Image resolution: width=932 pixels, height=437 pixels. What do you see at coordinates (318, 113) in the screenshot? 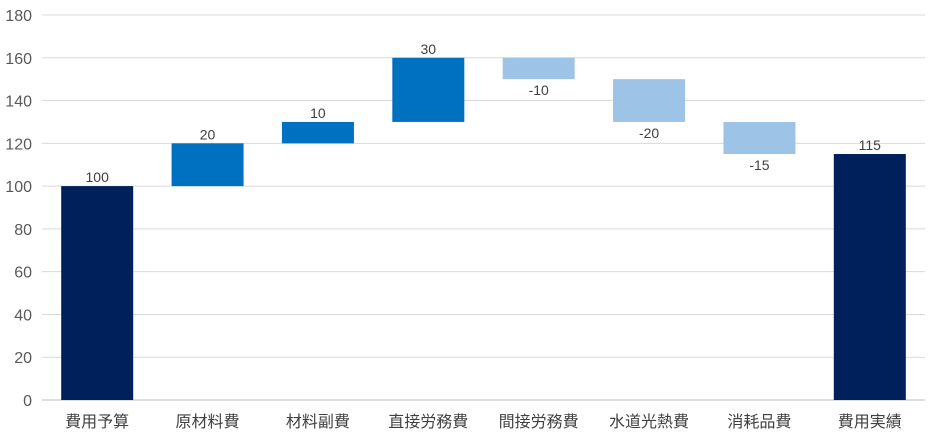
I see `data-label: 10` at bounding box center [318, 113].